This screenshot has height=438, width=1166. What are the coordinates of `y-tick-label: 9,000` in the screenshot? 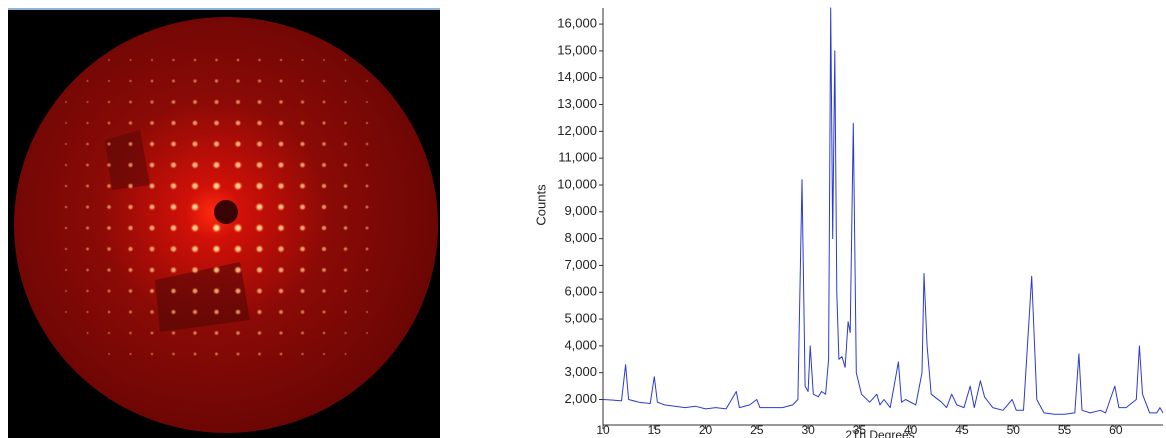 It's located at (580, 210).